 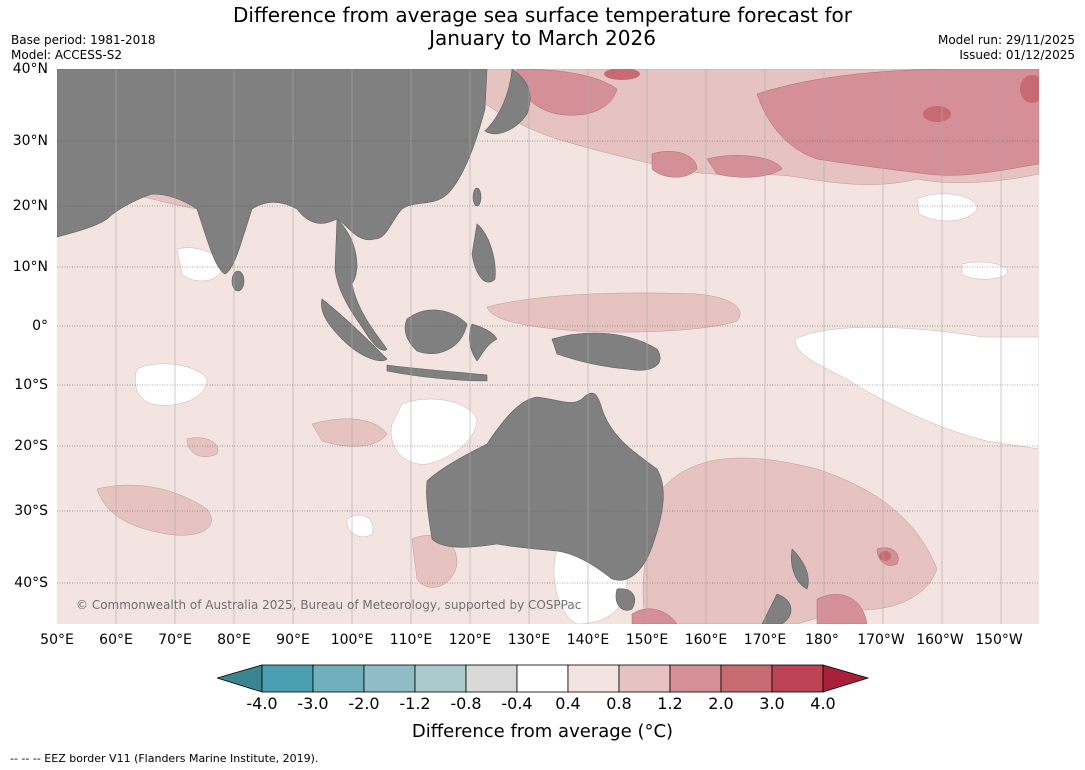 I want to click on lat-label: 20°N, so click(x=30, y=206).